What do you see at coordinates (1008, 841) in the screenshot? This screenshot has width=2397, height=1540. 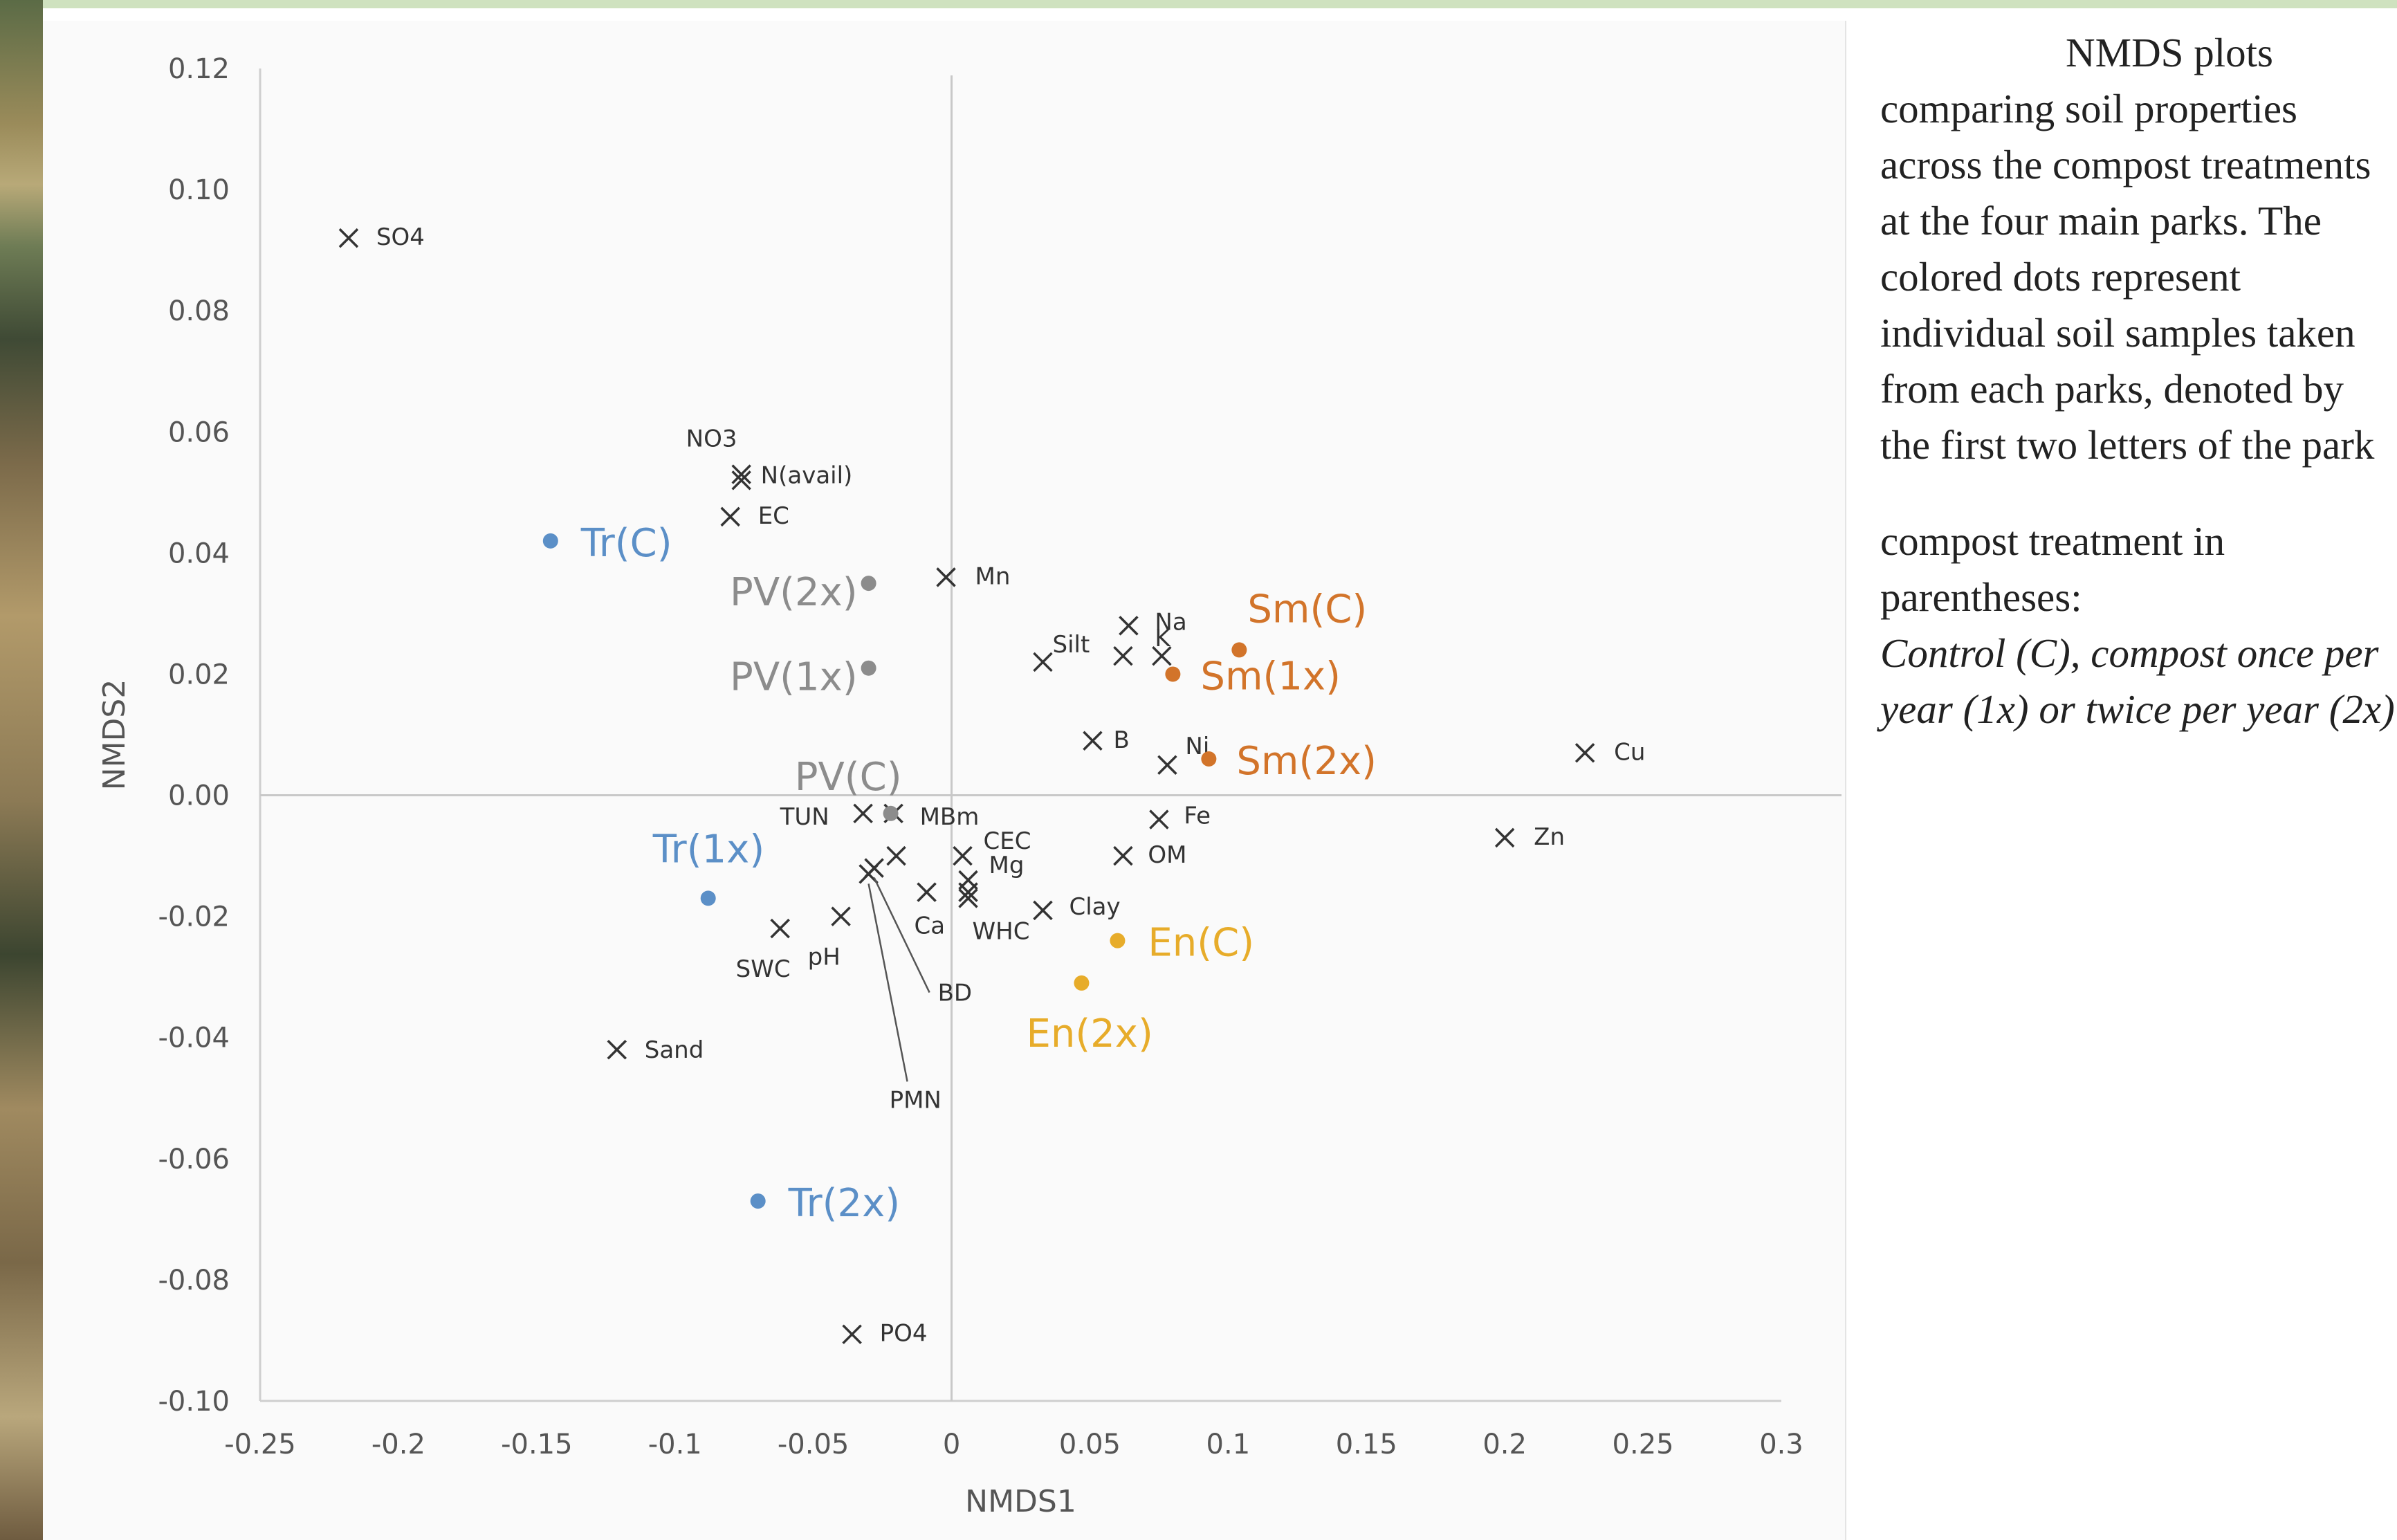 I see `variable-label: CEC` at bounding box center [1008, 841].